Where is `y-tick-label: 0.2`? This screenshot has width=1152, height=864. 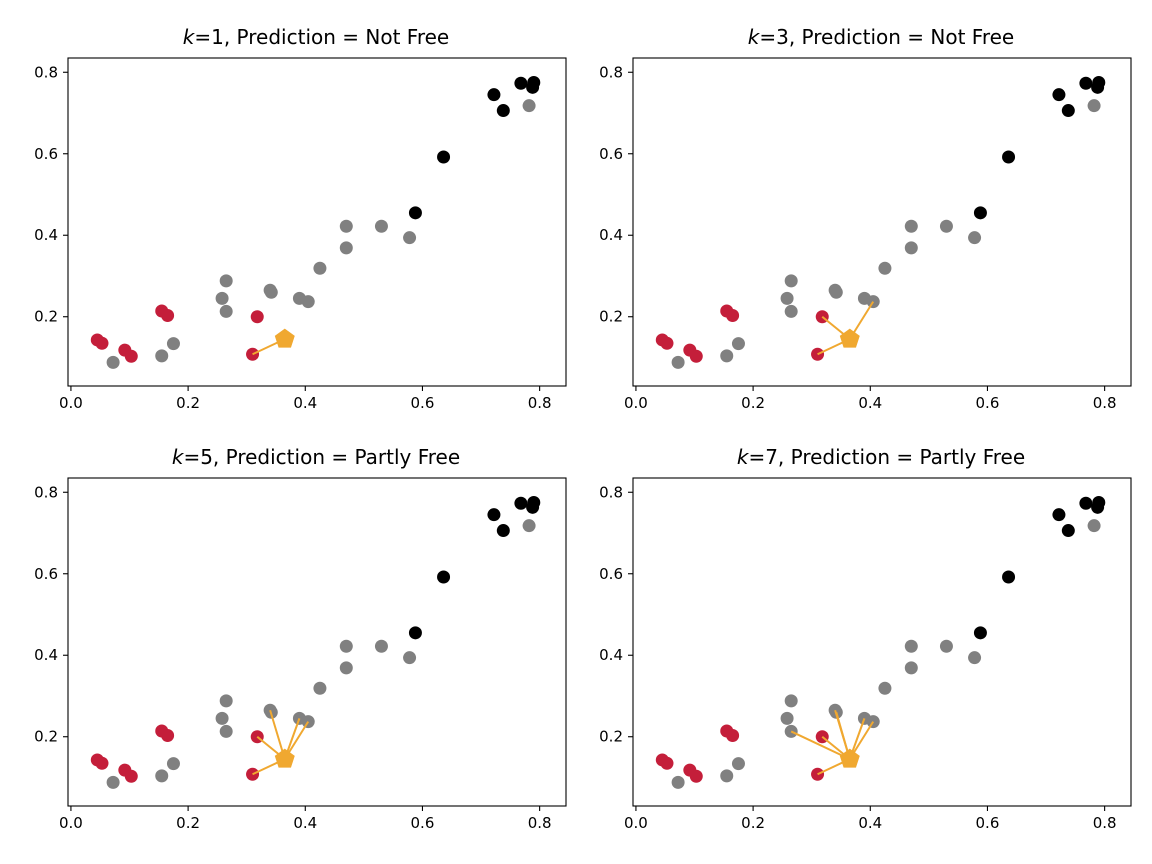
y-tick-label: 0.2 is located at coordinates (46, 737).